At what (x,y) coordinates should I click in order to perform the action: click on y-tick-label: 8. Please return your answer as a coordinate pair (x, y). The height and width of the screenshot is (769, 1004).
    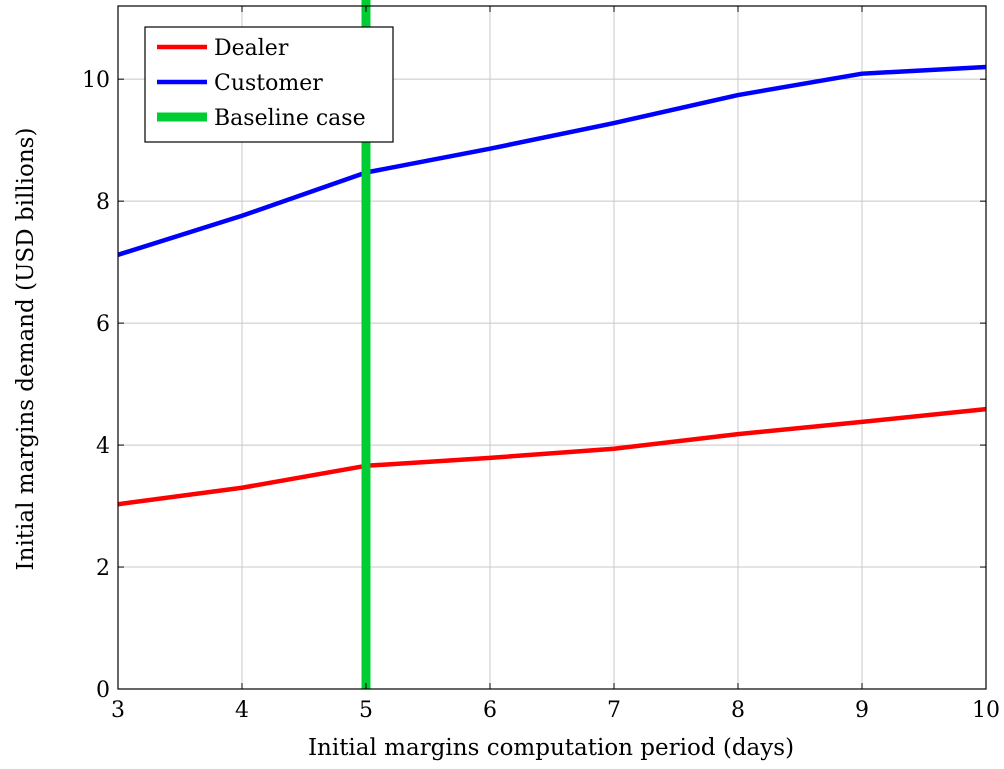
    Looking at the image, I should click on (103, 202).